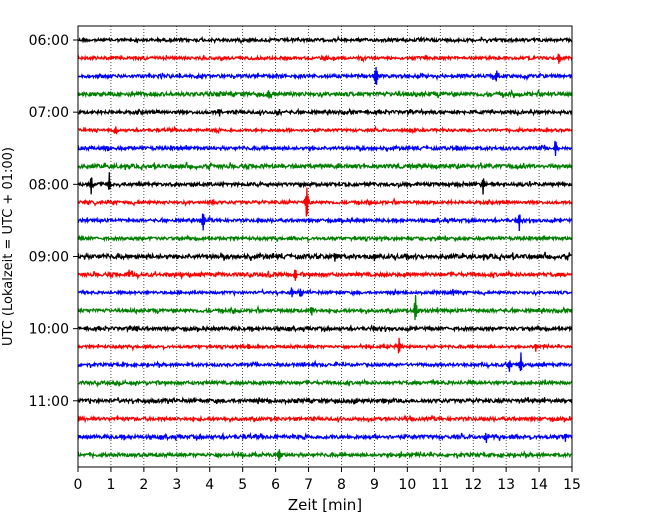 Image resolution: width=650 pixels, height=520 pixels. What do you see at coordinates (506, 485) in the screenshot?
I see `x-tick-label: 13` at bounding box center [506, 485].